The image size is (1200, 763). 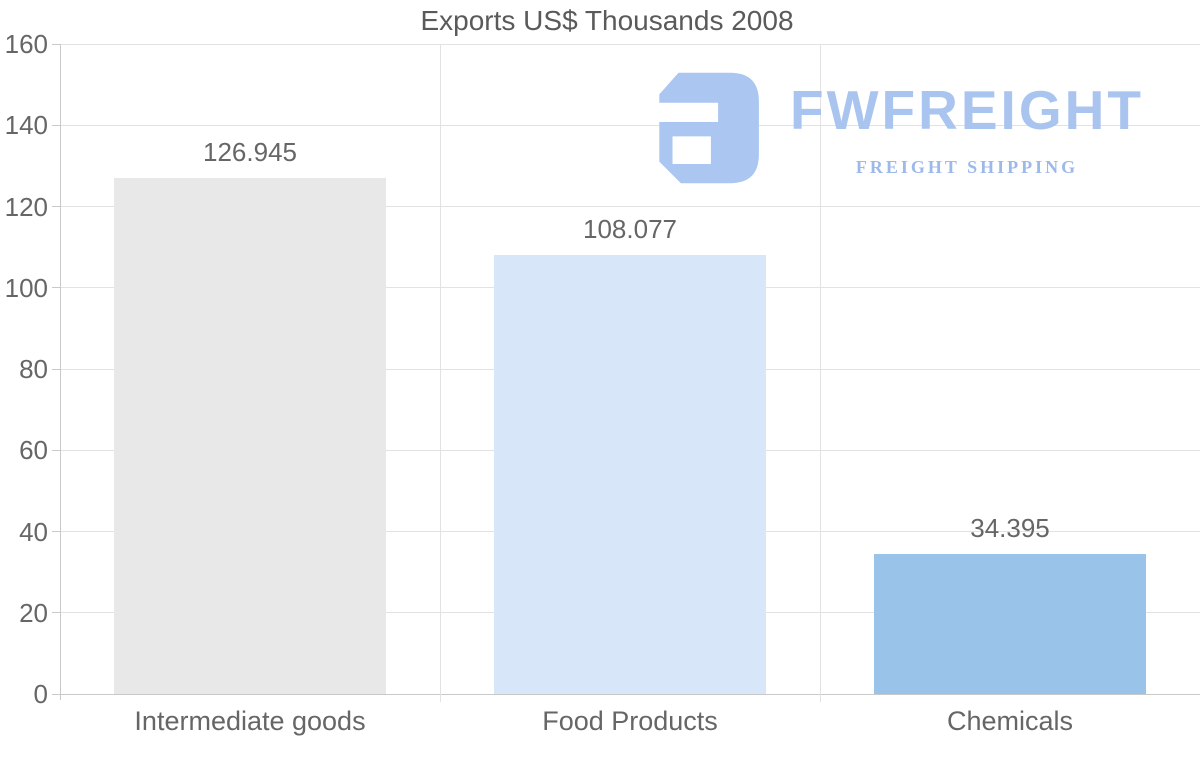 I want to click on y-tick-label: 160, so click(x=26, y=44).